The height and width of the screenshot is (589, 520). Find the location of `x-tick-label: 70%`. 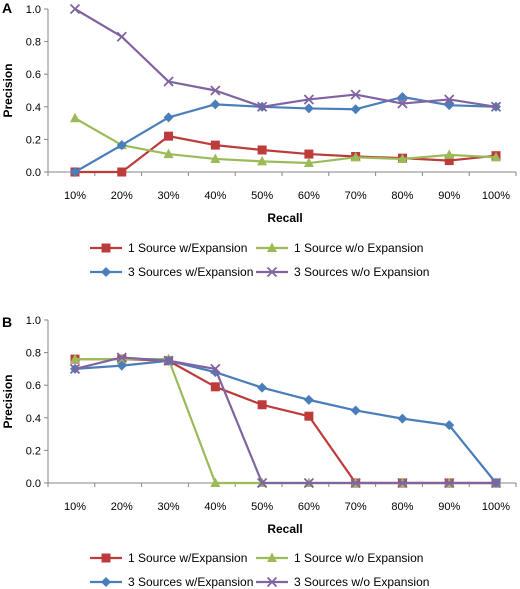

x-tick-label: 70% is located at coordinates (356, 507).